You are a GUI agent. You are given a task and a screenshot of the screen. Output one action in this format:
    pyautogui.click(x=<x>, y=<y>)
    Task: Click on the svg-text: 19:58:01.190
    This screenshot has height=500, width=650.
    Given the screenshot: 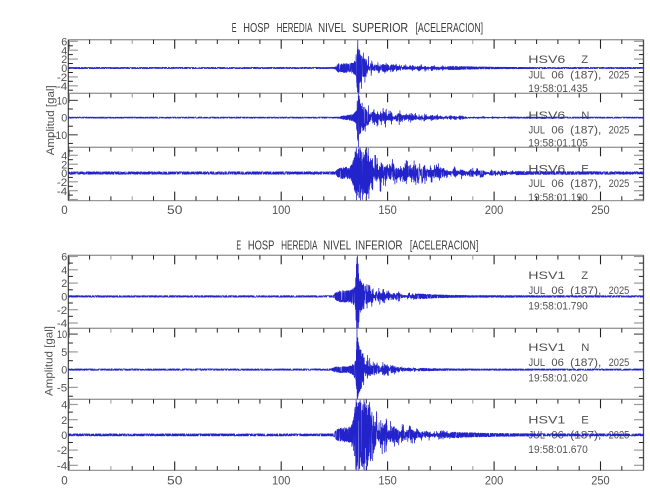 What is the action you would take?
    pyautogui.click(x=558, y=198)
    